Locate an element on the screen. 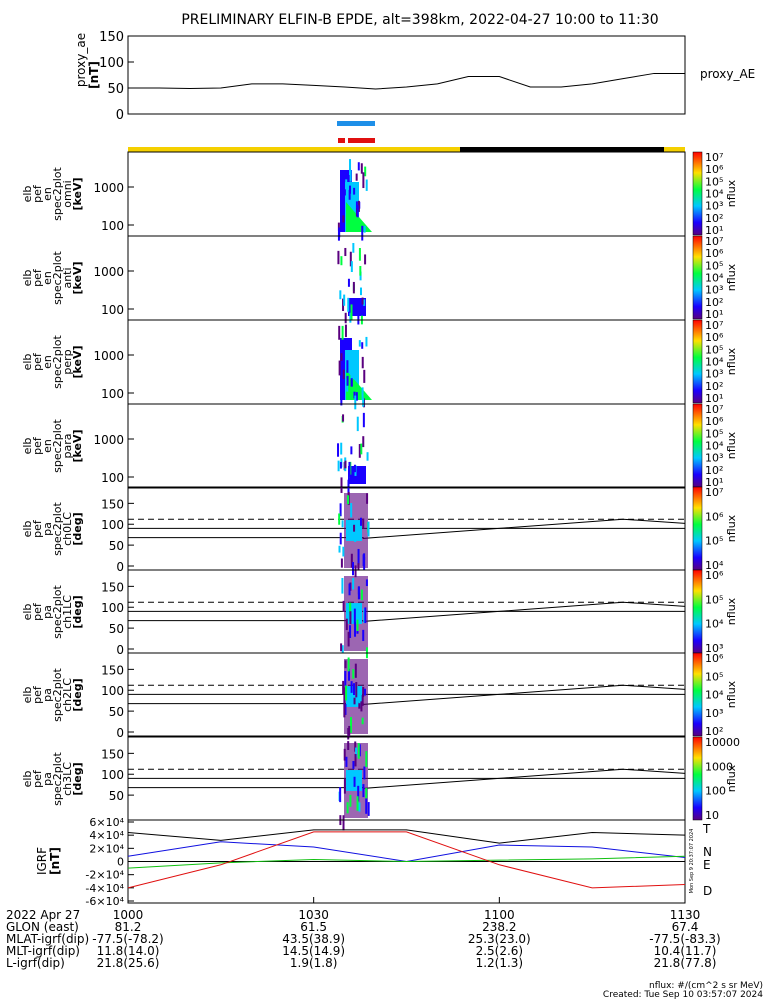 The image size is (775, 1000). pa-ylabel-line: ch3LC is located at coordinates (67, 779).